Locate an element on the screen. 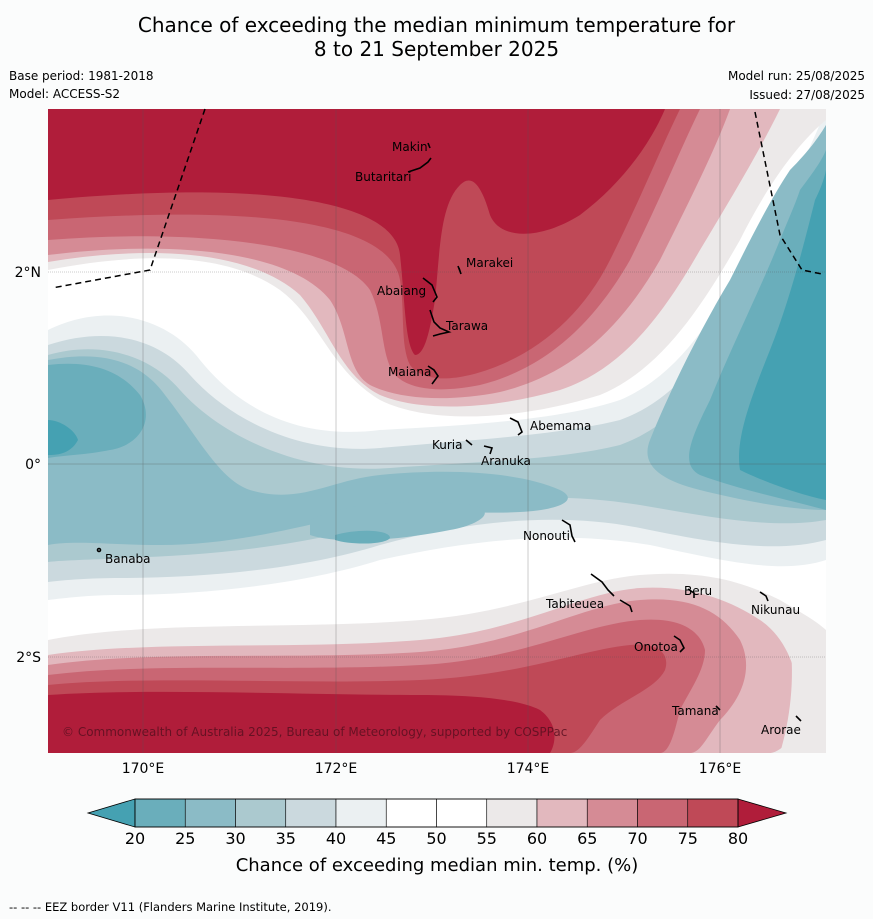 Image resolution: width=873 pixels, height=919 pixels. colorbar-tick-label: 80 is located at coordinates (738, 838).